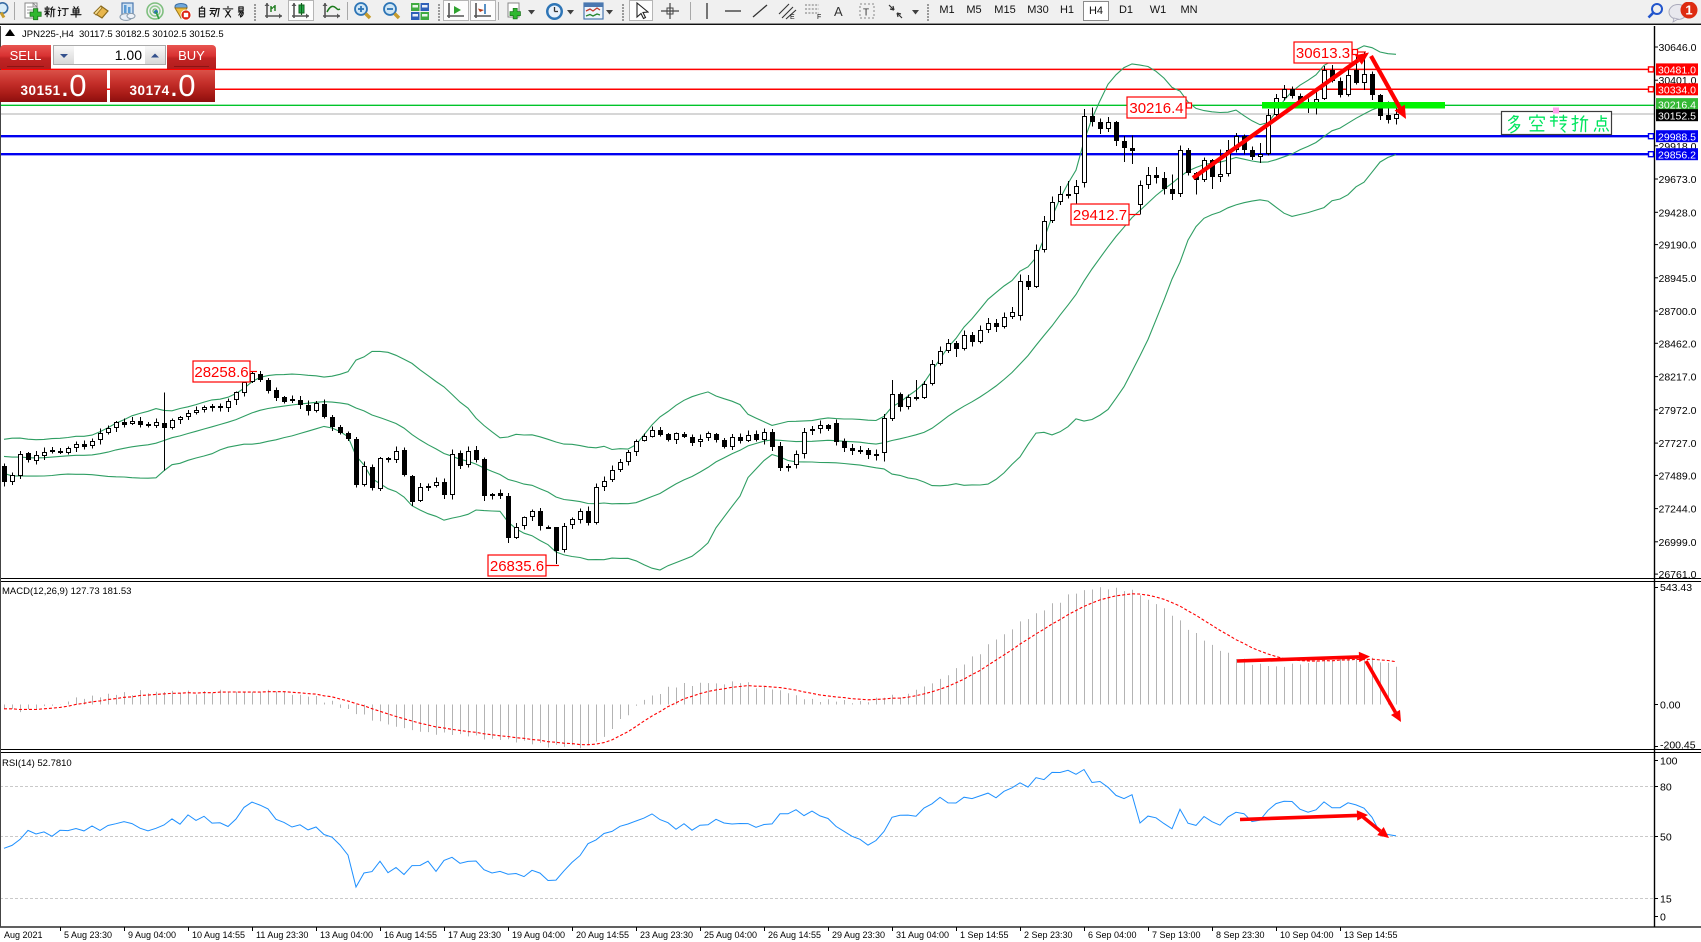 The width and height of the screenshot is (1701, 942). Describe the element at coordinates (410, 935) in the screenshot. I see `svg-text: 16 Aug 14:55` at that location.